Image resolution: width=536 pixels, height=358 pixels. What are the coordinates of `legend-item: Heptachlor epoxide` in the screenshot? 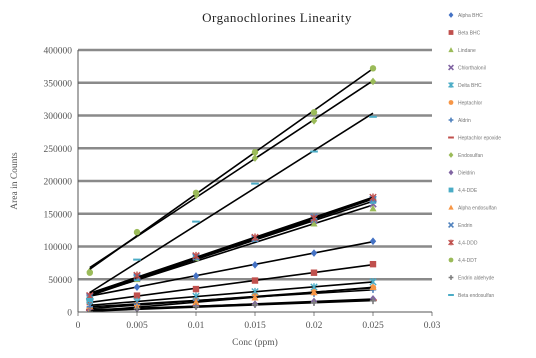 It's located at (474, 138).